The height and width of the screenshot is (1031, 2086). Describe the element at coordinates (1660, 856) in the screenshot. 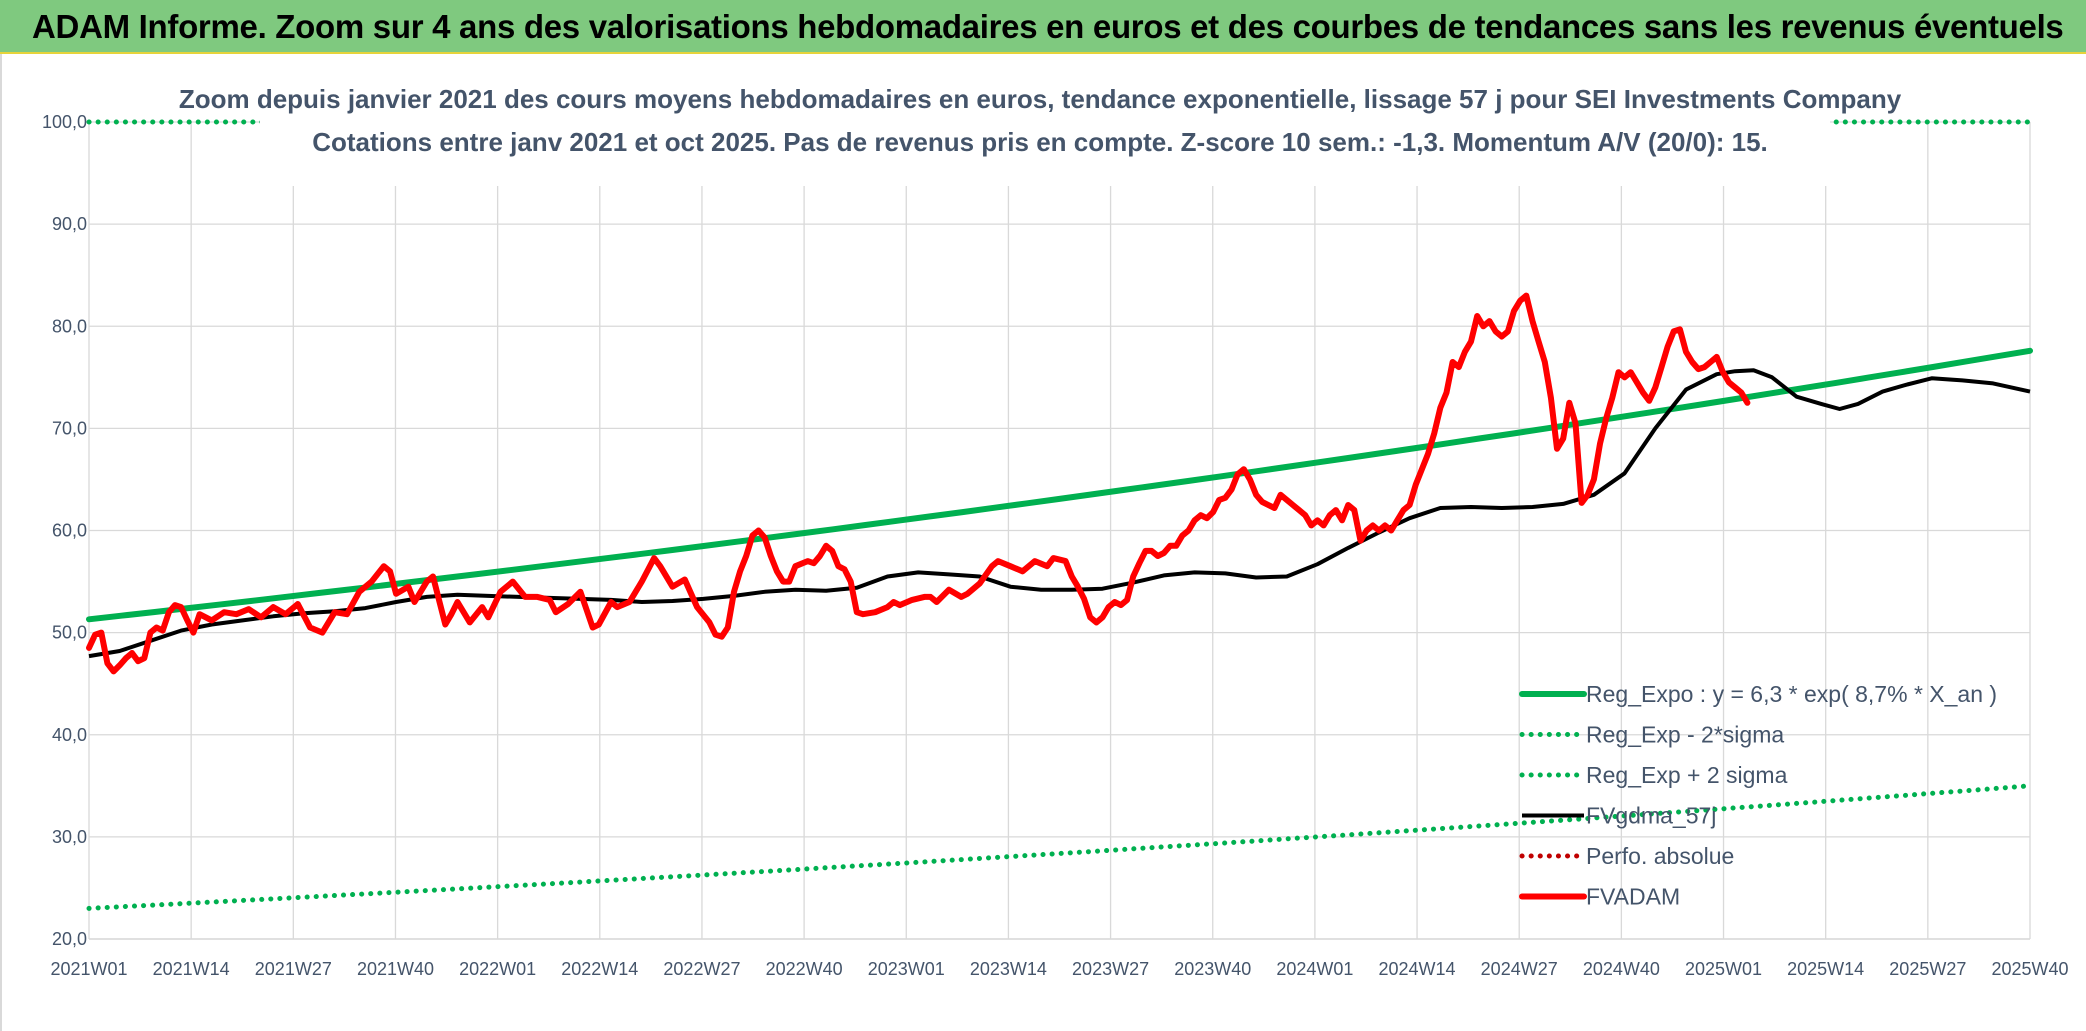

I see `legend-entry: Perfo. absolue` at that location.